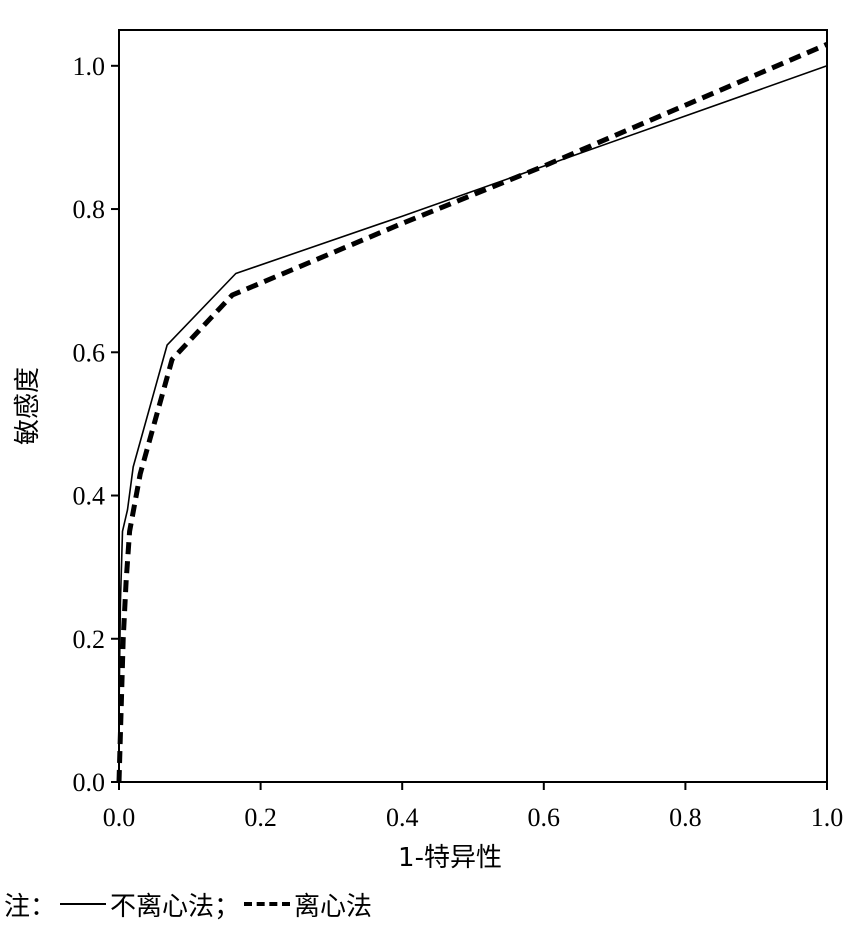 The image size is (850, 944). Describe the element at coordinates (260, 817) in the screenshot. I see `x-tick-label-1: 0.2` at that location.